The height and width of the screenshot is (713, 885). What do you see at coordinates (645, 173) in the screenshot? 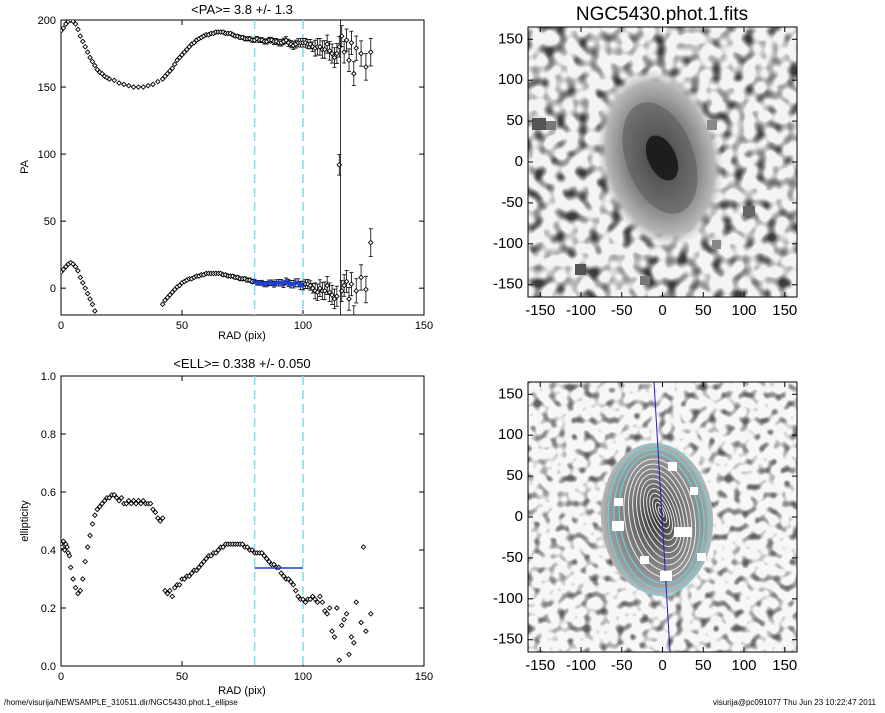
I see `image-panel-axes: -150 -100 -50 0 50 100 150 -150 -100 -50 0 50 100 150` at bounding box center [645, 173].